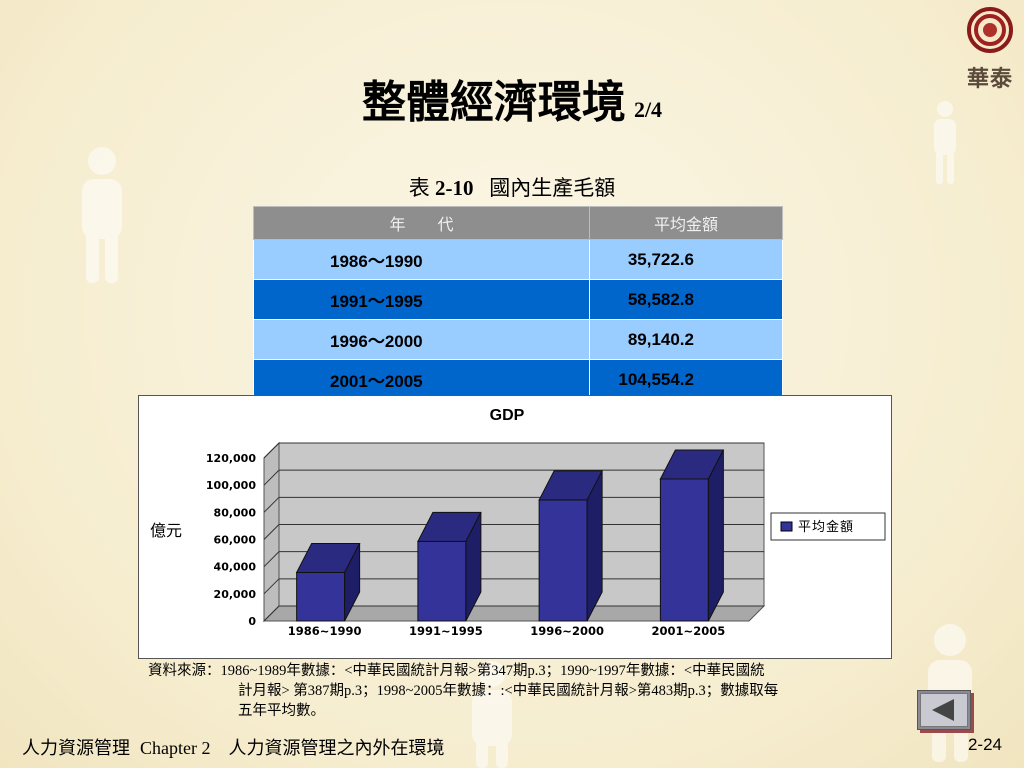 The width and height of the screenshot is (1024, 768). I want to click on chart-xtick-label: 1991~1995, so click(446, 631).